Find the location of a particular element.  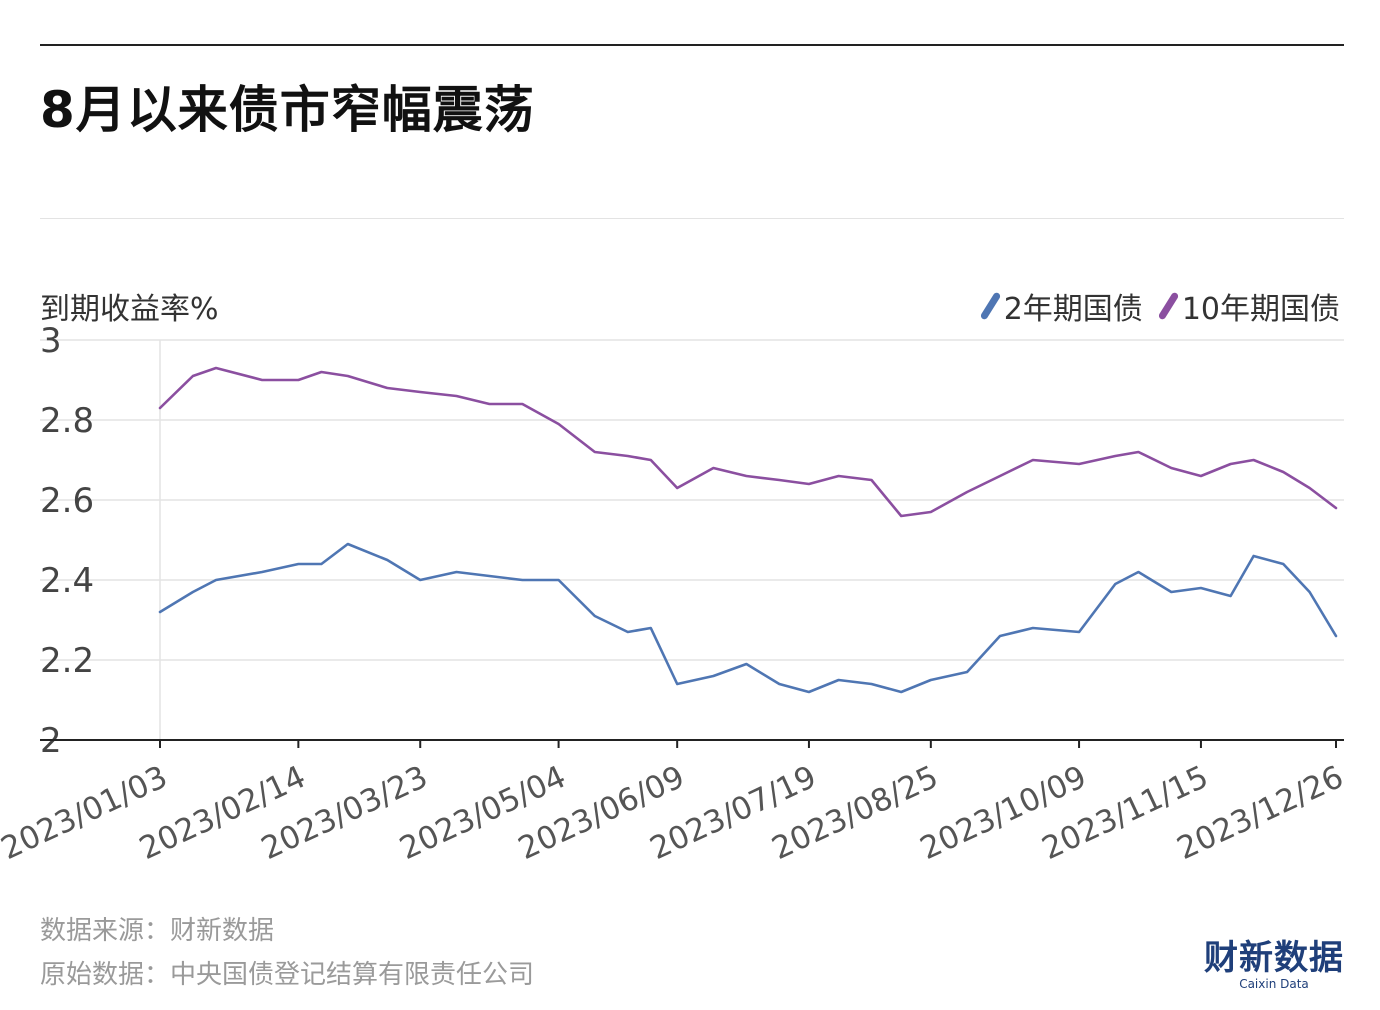

divider is located at coordinates (692, 218).